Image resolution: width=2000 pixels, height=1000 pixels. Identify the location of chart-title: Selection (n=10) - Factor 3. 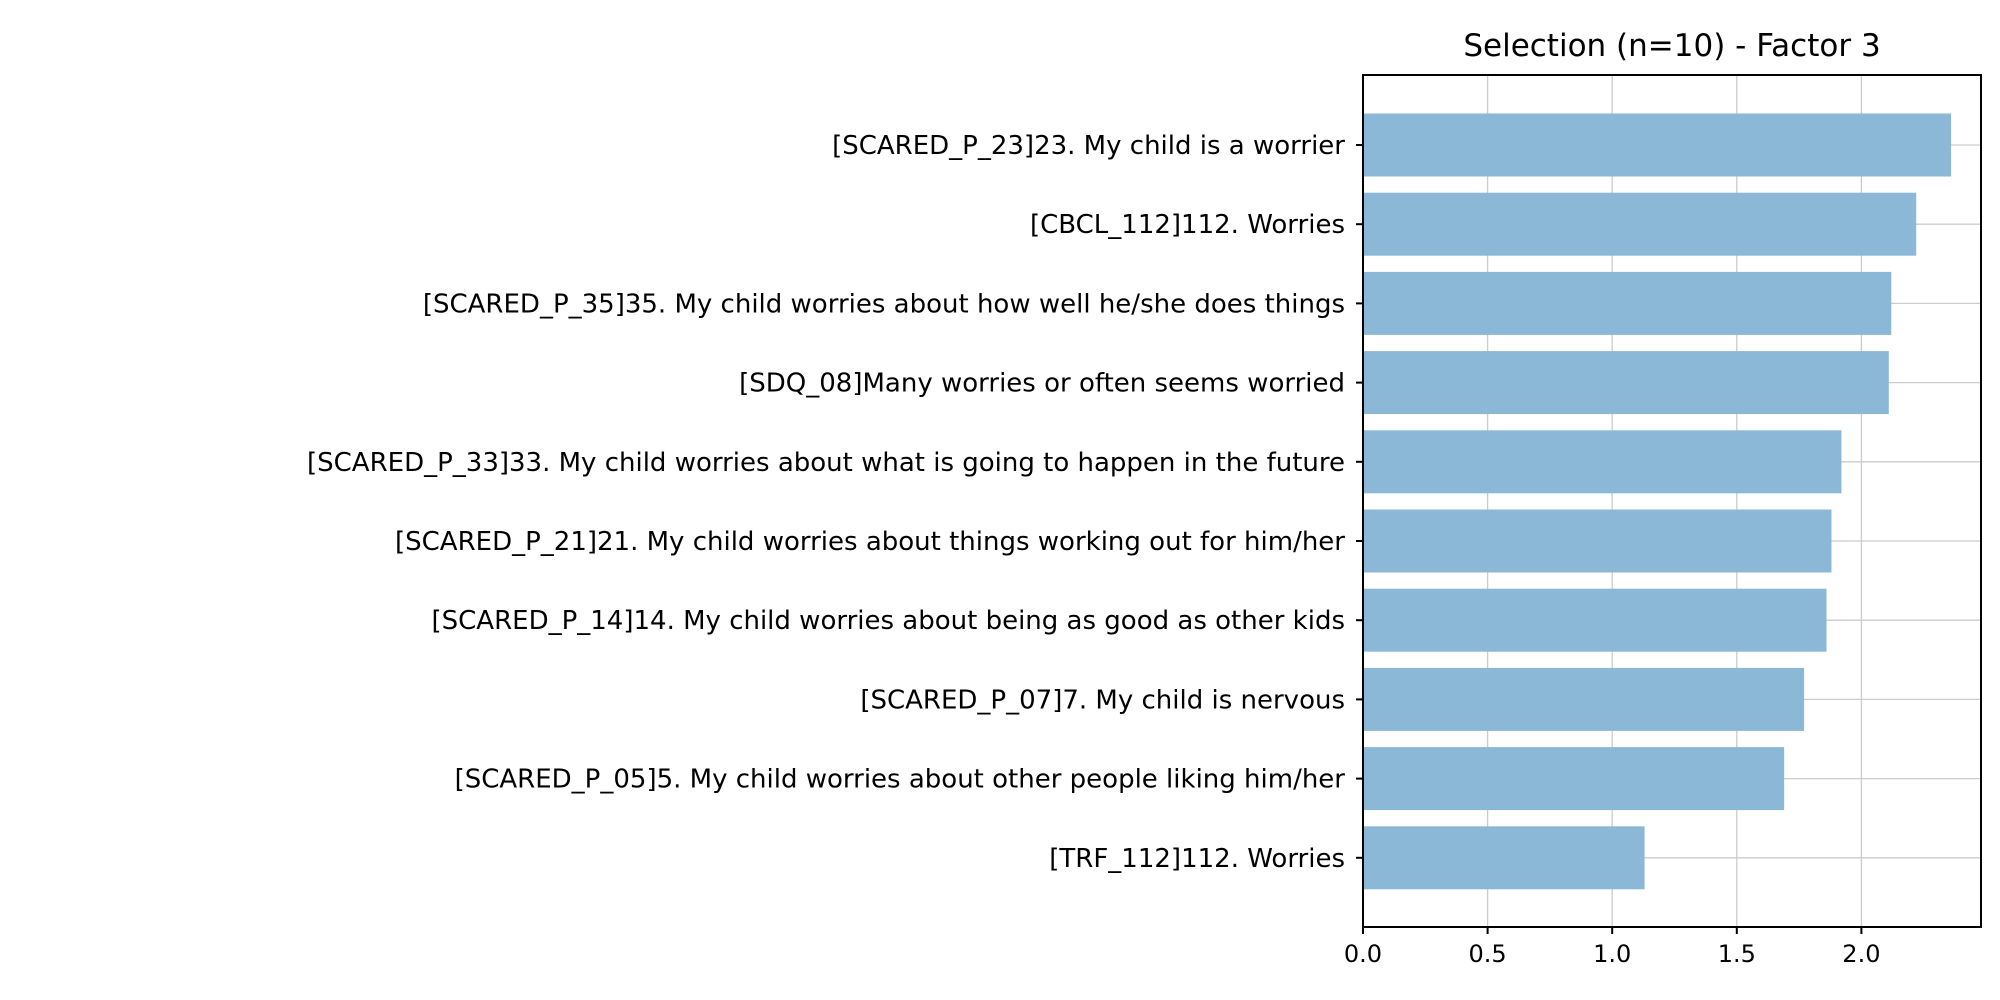
(1671, 46).